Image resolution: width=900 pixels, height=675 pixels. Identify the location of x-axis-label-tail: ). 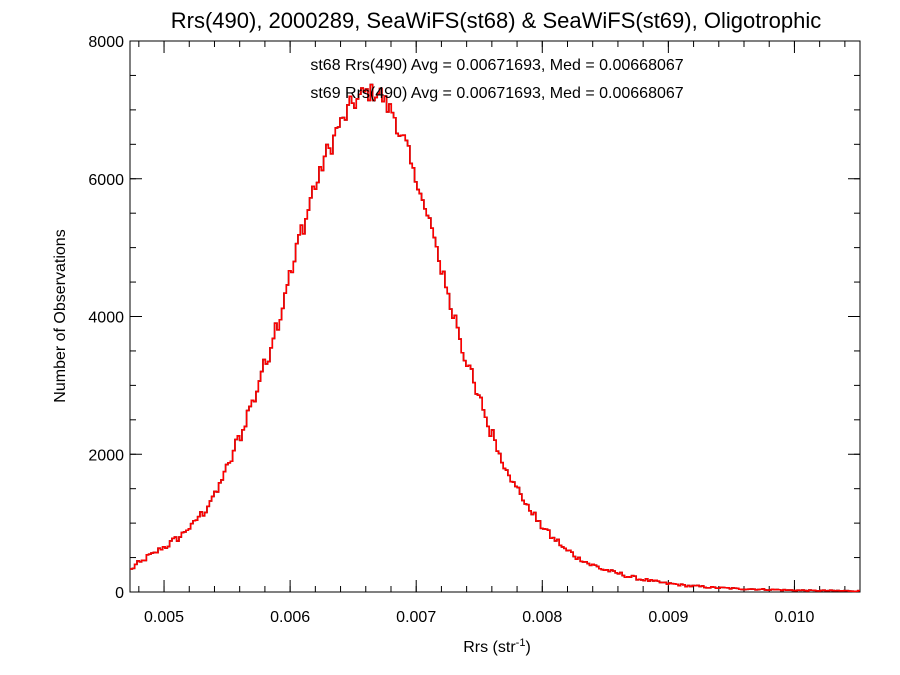
(527, 647).